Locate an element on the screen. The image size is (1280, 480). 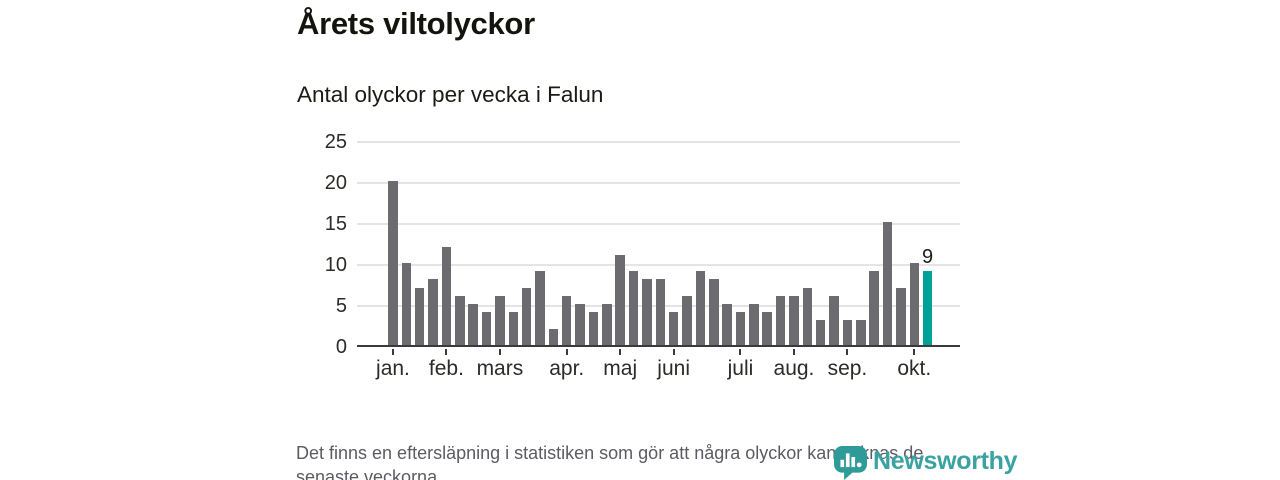
x-axis-label-juli: juli is located at coordinates (740, 368).